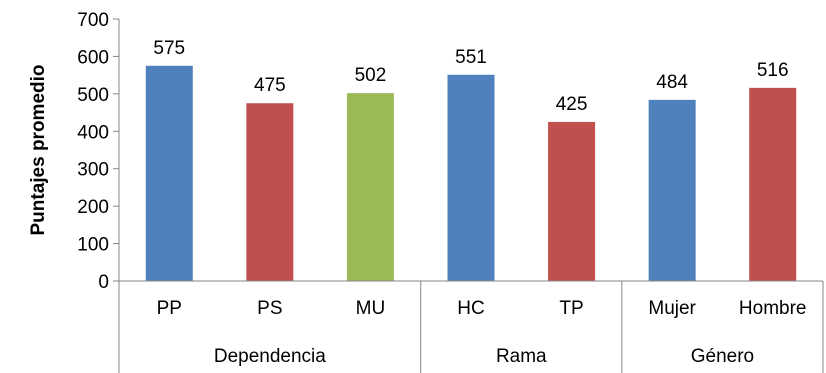 The image size is (826, 373). I want to click on group-label: Género, so click(722, 356).